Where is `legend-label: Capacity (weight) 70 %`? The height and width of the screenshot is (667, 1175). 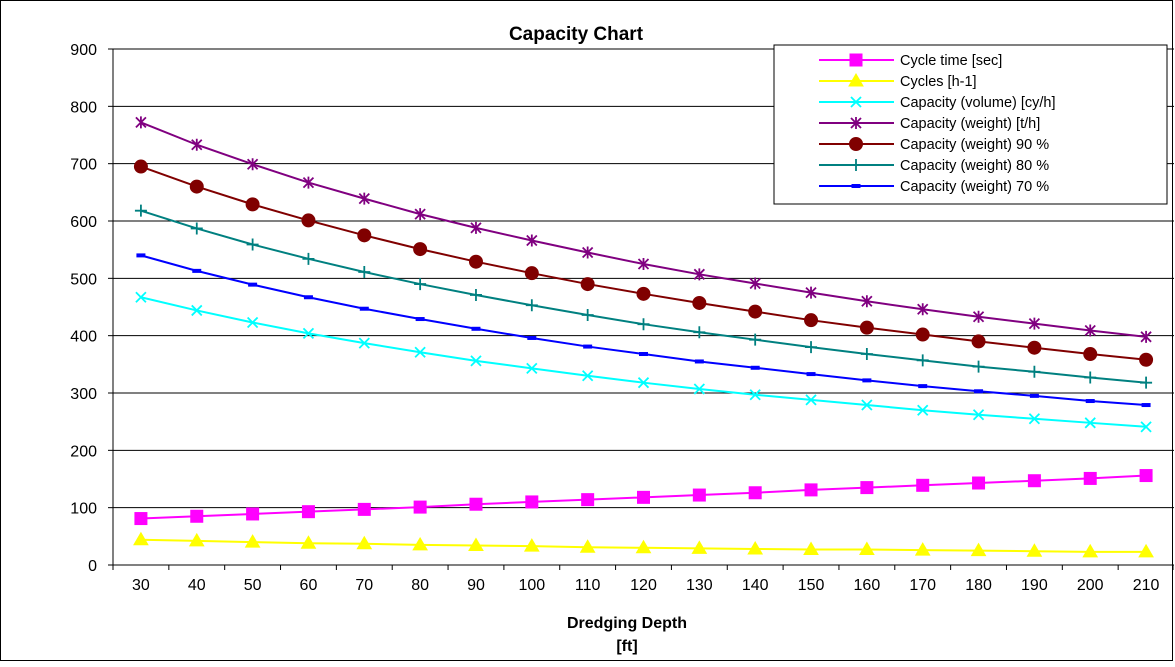
legend-label: Capacity (weight) 70 % is located at coordinates (974, 187).